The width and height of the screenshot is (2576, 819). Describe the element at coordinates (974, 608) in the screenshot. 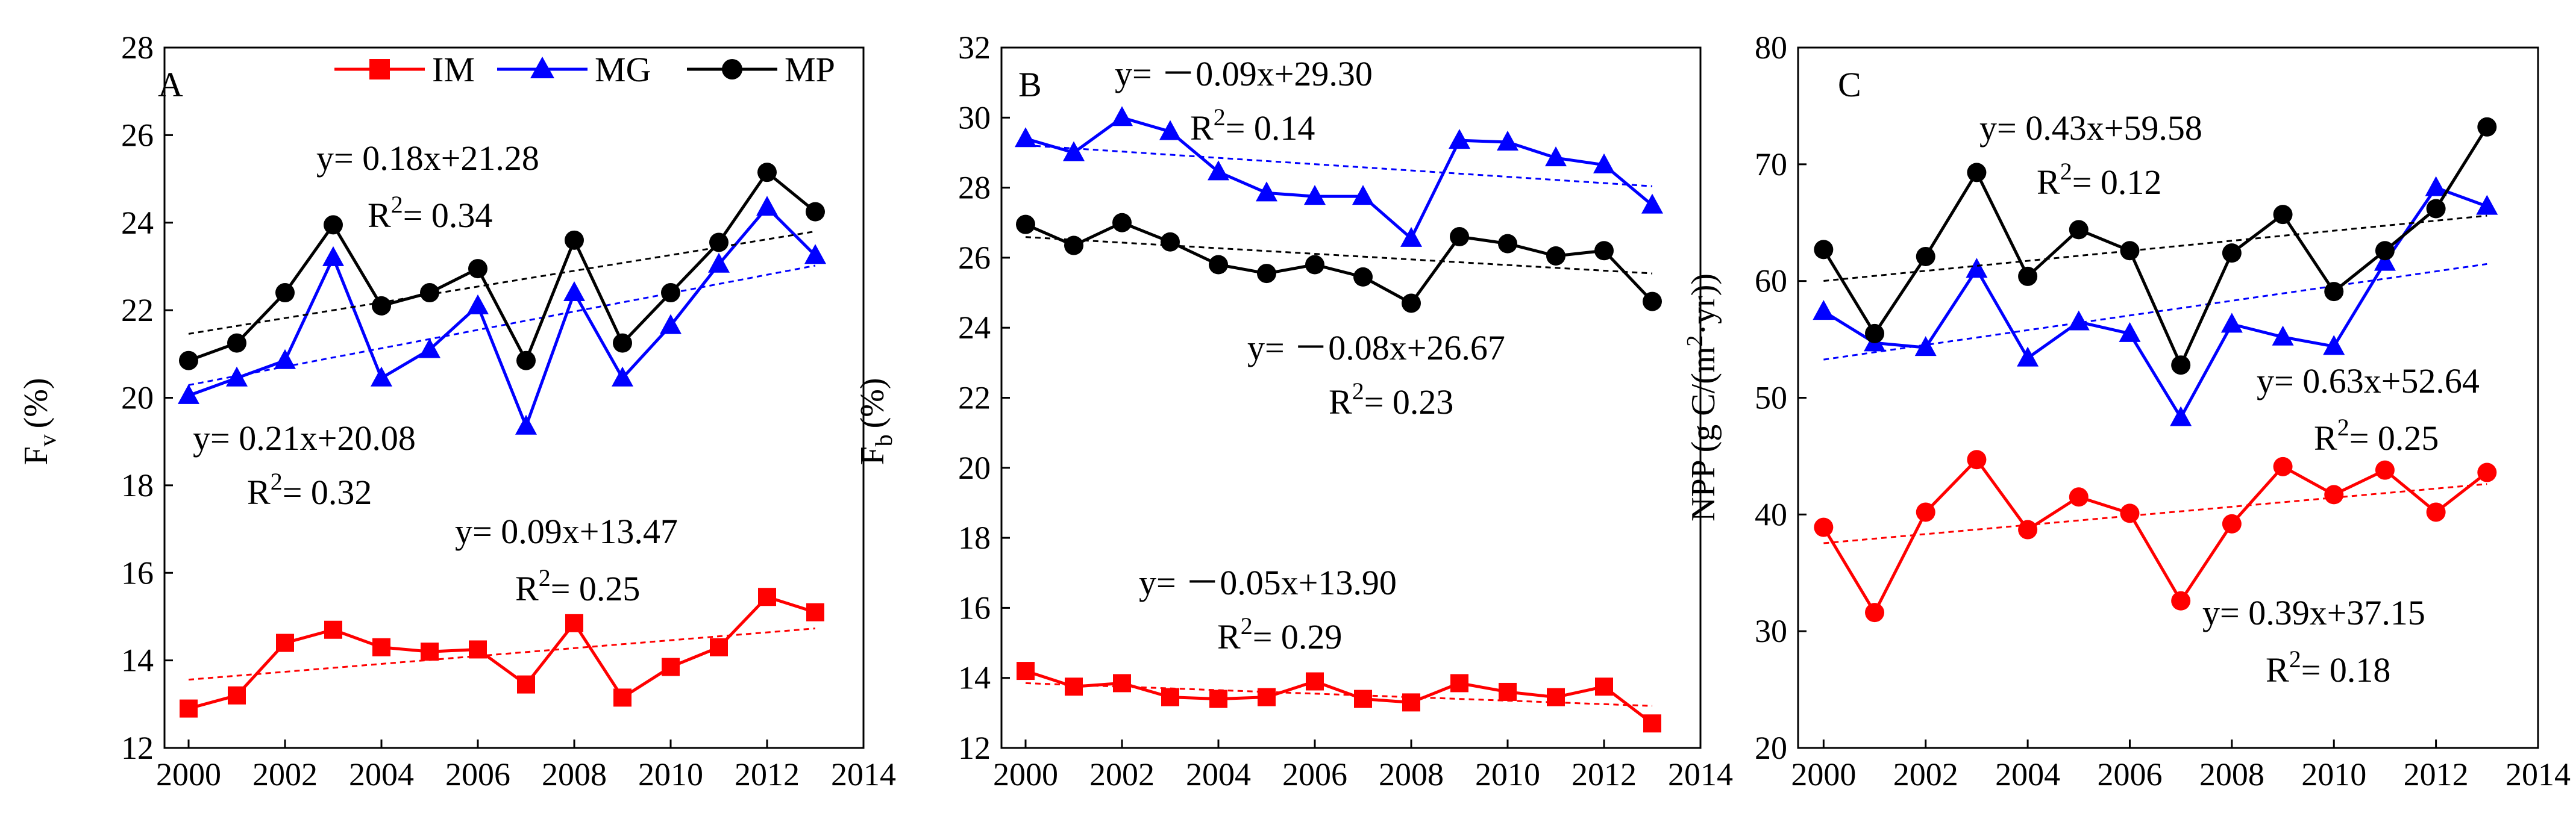

I see `panel-b-ytick-label: 16` at that location.